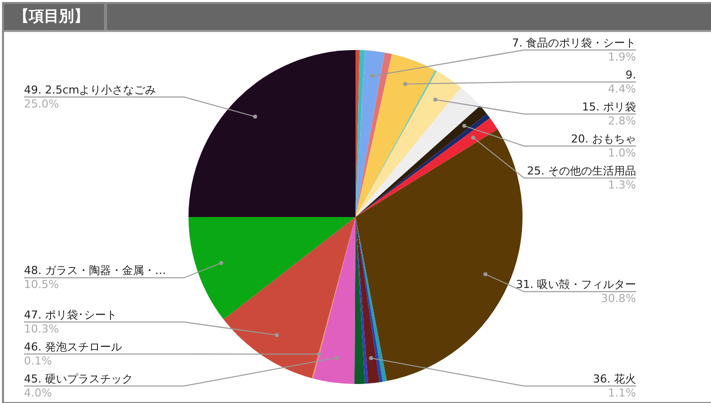  What do you see at coordinates (622, 89) in the screenshot?
I see `data-label: 4.4%` at bounding box center [622, 89].